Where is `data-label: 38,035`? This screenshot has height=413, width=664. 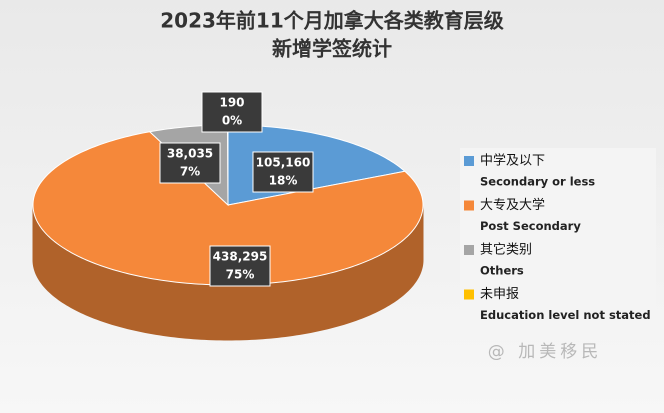 data-label: 38,035 is located at coordinates (190, 154).